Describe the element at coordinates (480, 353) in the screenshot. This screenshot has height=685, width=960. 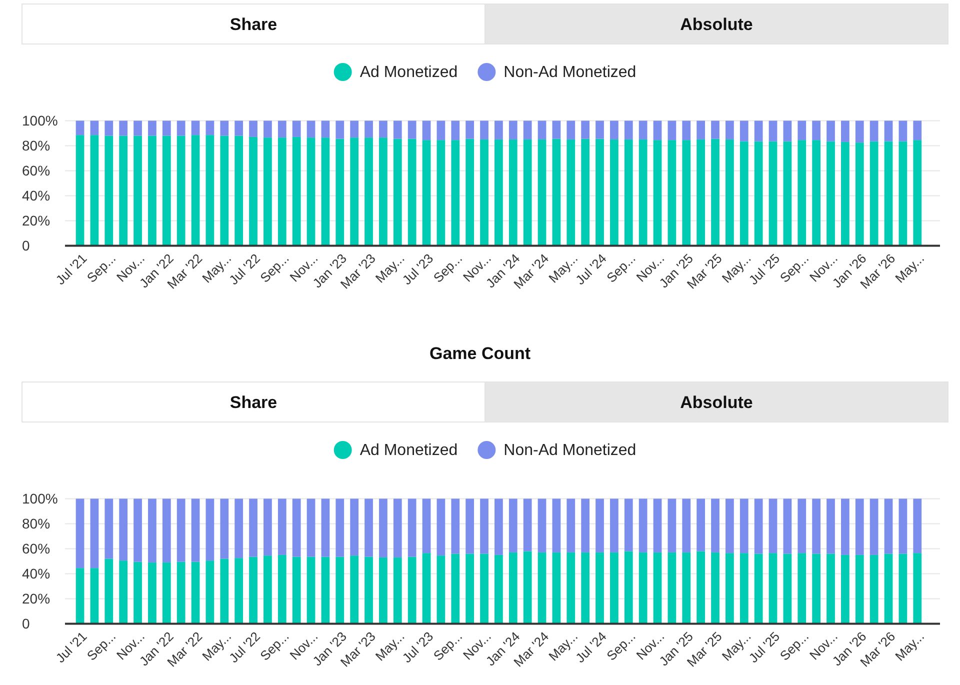
I see `chart-title: Game Count` at that location.